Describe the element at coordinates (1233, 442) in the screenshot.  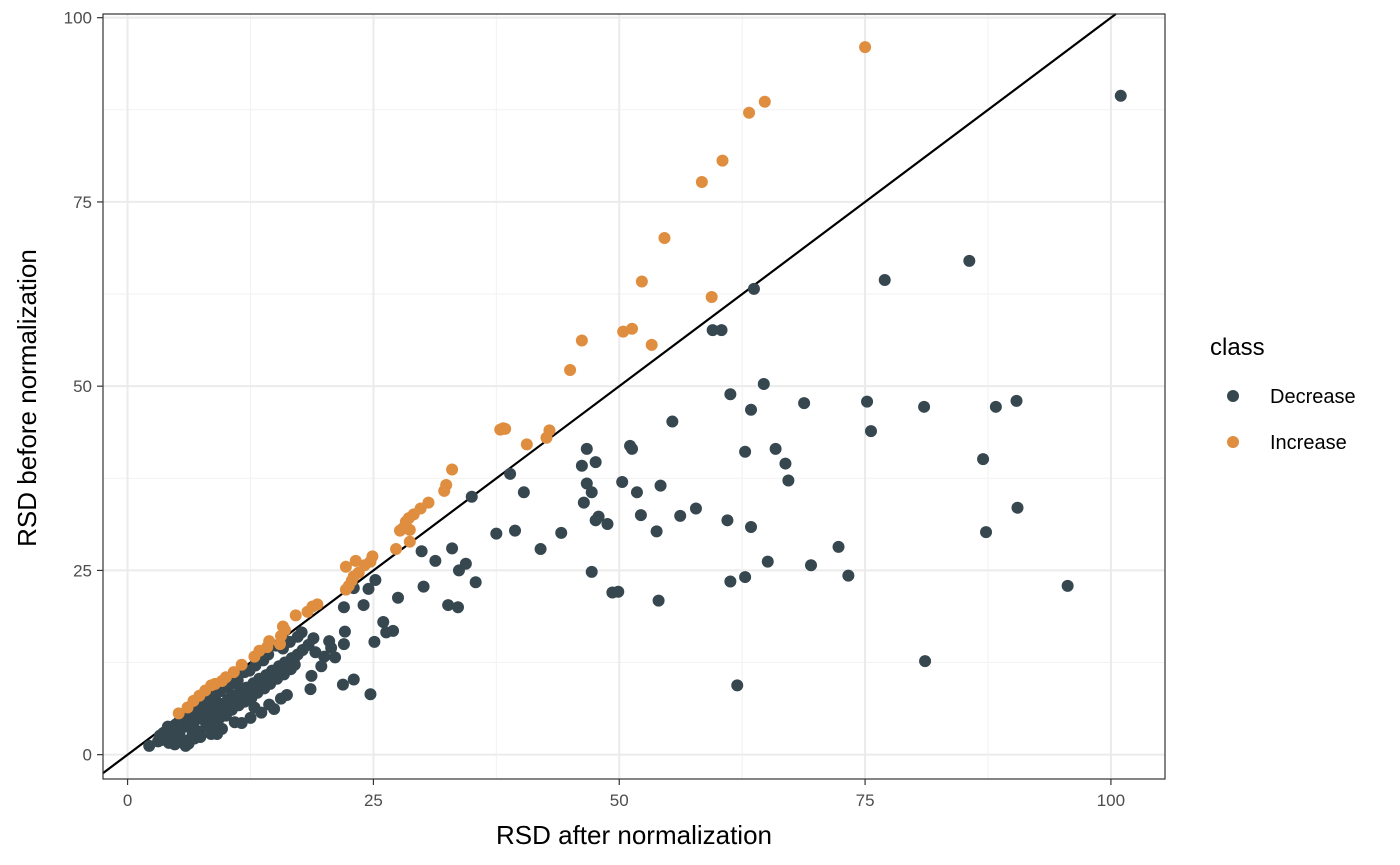
I see `legend-key-increase` at that location.